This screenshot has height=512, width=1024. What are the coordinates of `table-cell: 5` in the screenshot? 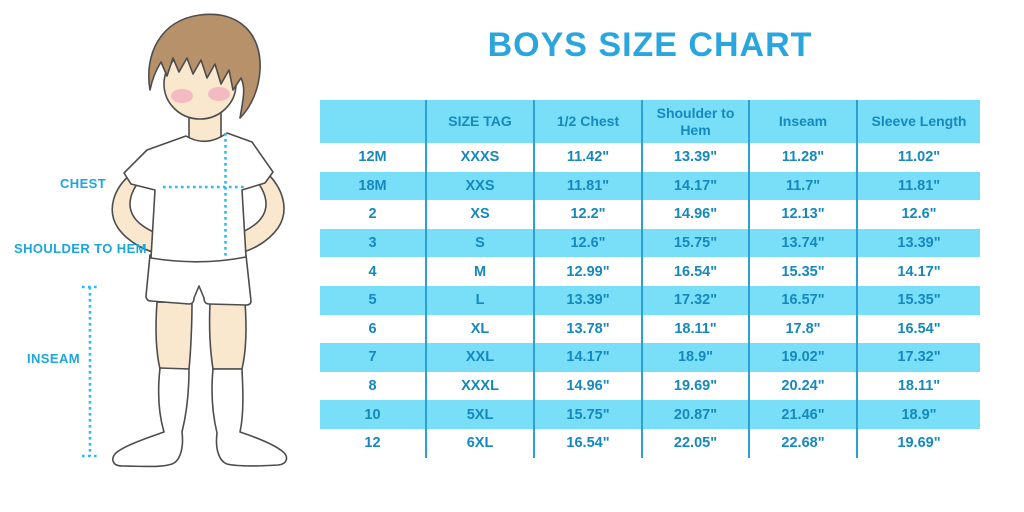 It's located at (373, 300).